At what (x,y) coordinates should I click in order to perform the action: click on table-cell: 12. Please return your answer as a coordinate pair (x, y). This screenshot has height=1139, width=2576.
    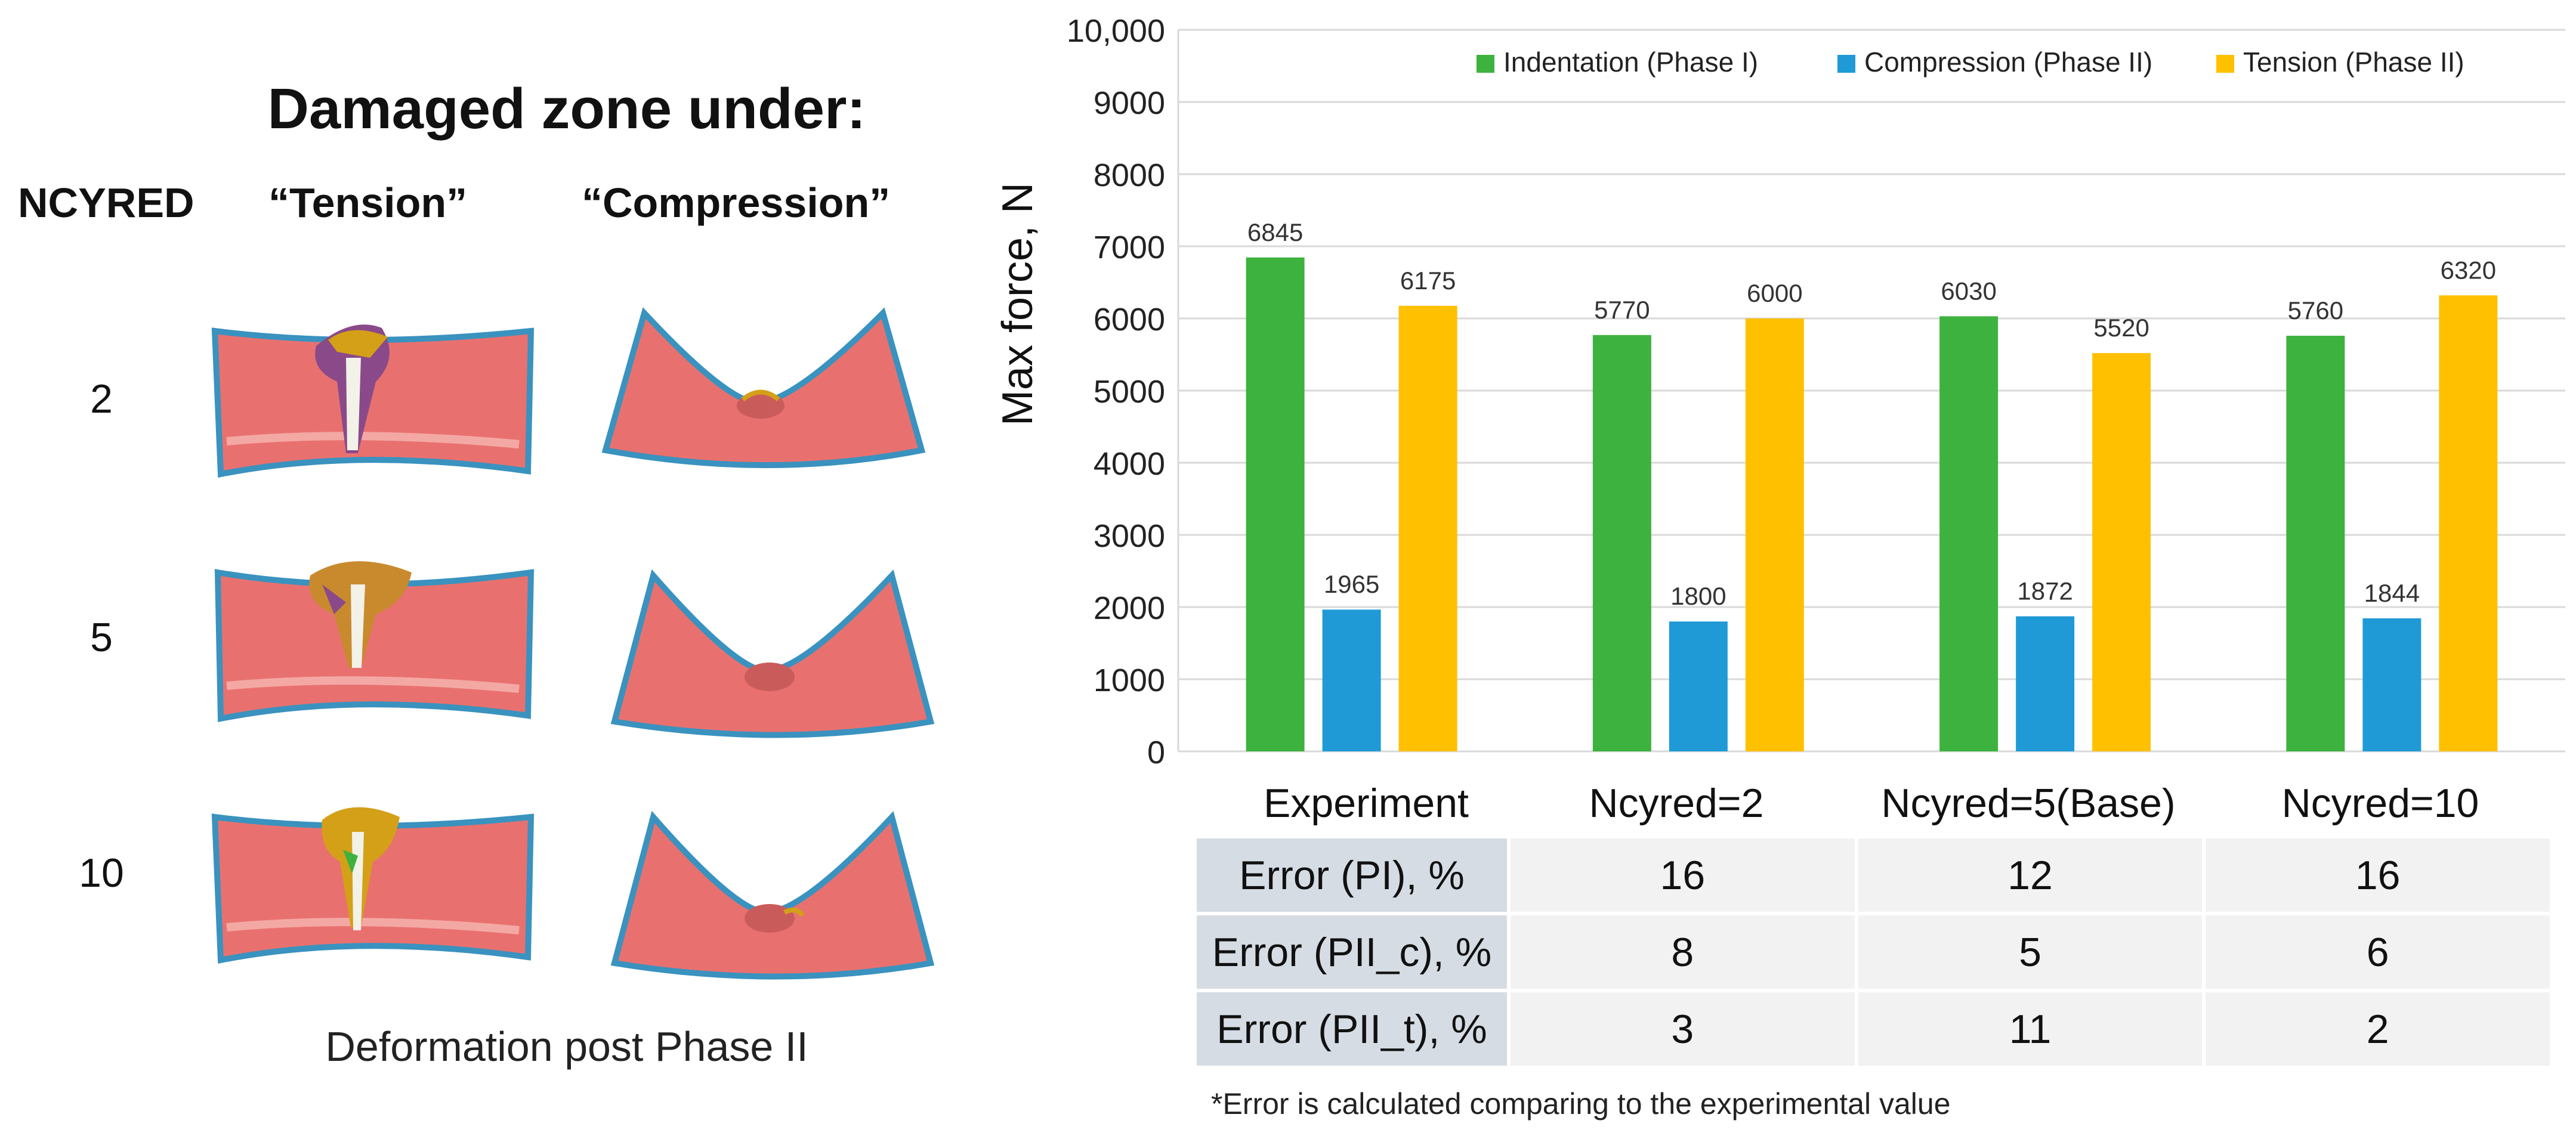
    Looking at the image, I should click on (2030, 875).